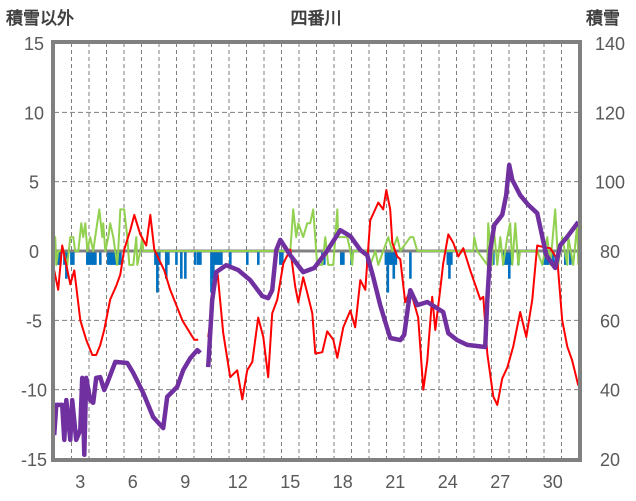 This screenshot has width=636, height=501. What do you see at coordinates (610, 44) in the screenshot?
I see `y-right-tick-label: 140` at bounding box center [610, 44].